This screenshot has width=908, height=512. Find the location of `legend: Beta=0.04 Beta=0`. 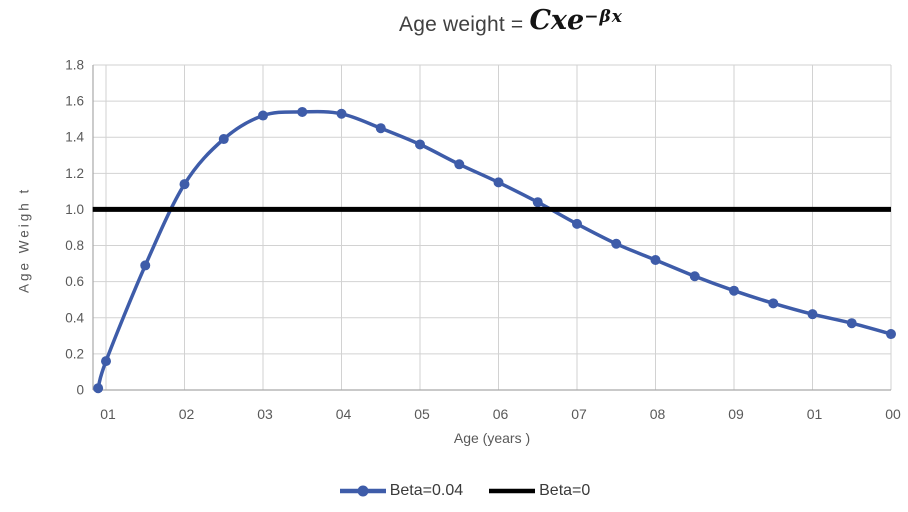

legend: Beta=0.04 Beta=0 is located at coordinates (459, 491).